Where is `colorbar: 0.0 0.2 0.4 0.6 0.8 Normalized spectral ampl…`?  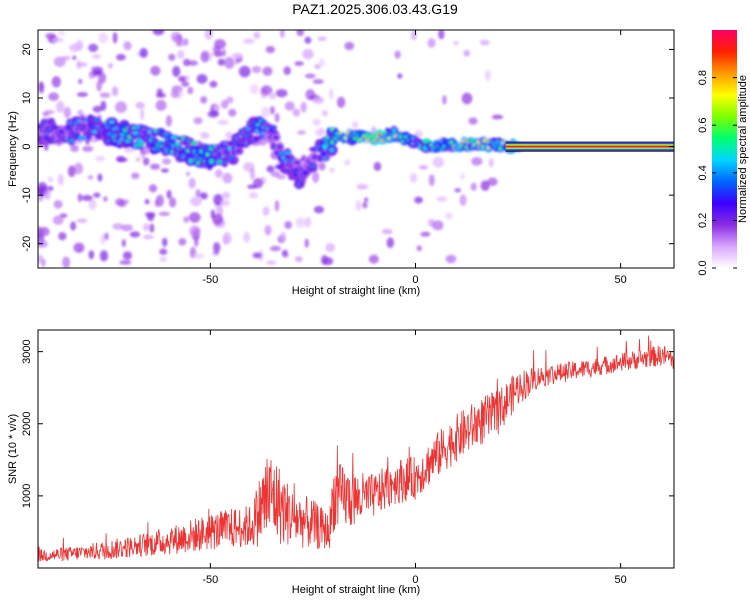 colorbar: 0.0 0.2 0.4 0.6 0.8 Normalized spectral ampl… is located at coordinates (723, 153).